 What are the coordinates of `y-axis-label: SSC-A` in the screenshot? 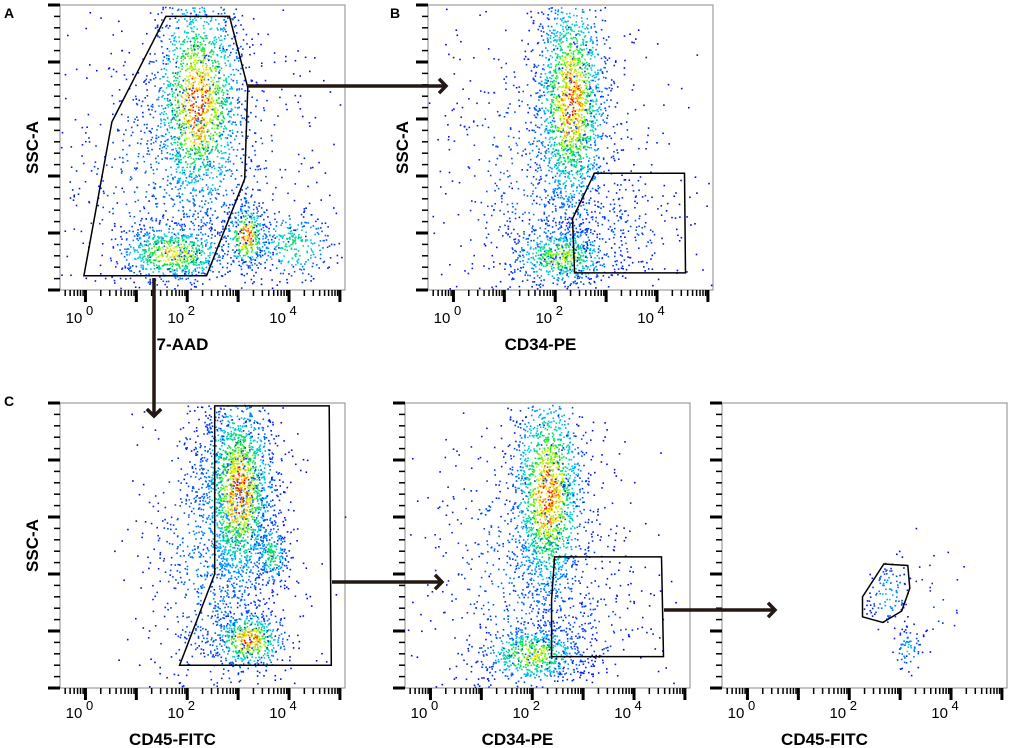 It's located at (32, 147).